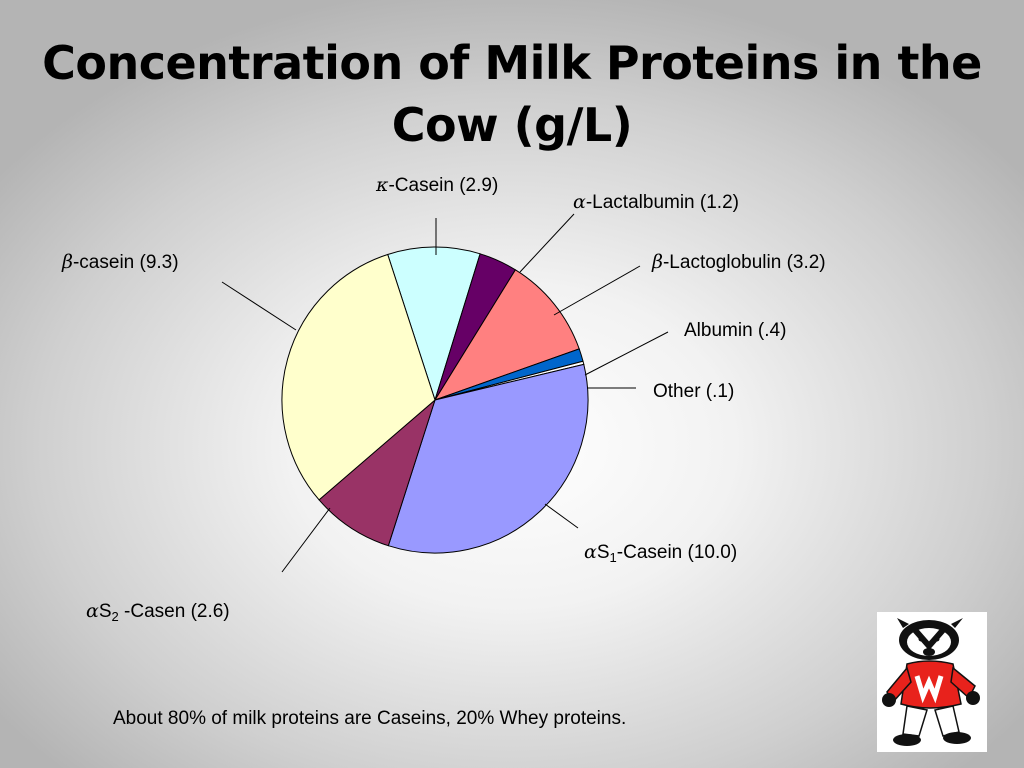 Image resolution: width=1024 pixels, height=768 pixels. Describe the element at coordinates (436, 185) in the screenshot. I see `slice-label-kappa-casein: κ-Casein (2.9)` at that location.